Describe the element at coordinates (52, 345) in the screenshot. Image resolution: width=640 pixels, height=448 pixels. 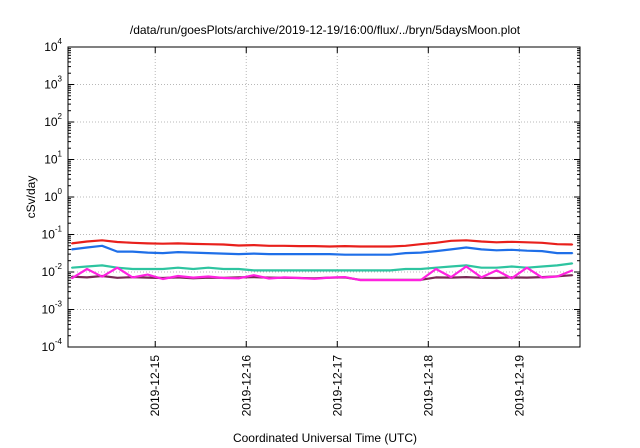
I see `y-tick-label: 10⁻⁴` at that location.